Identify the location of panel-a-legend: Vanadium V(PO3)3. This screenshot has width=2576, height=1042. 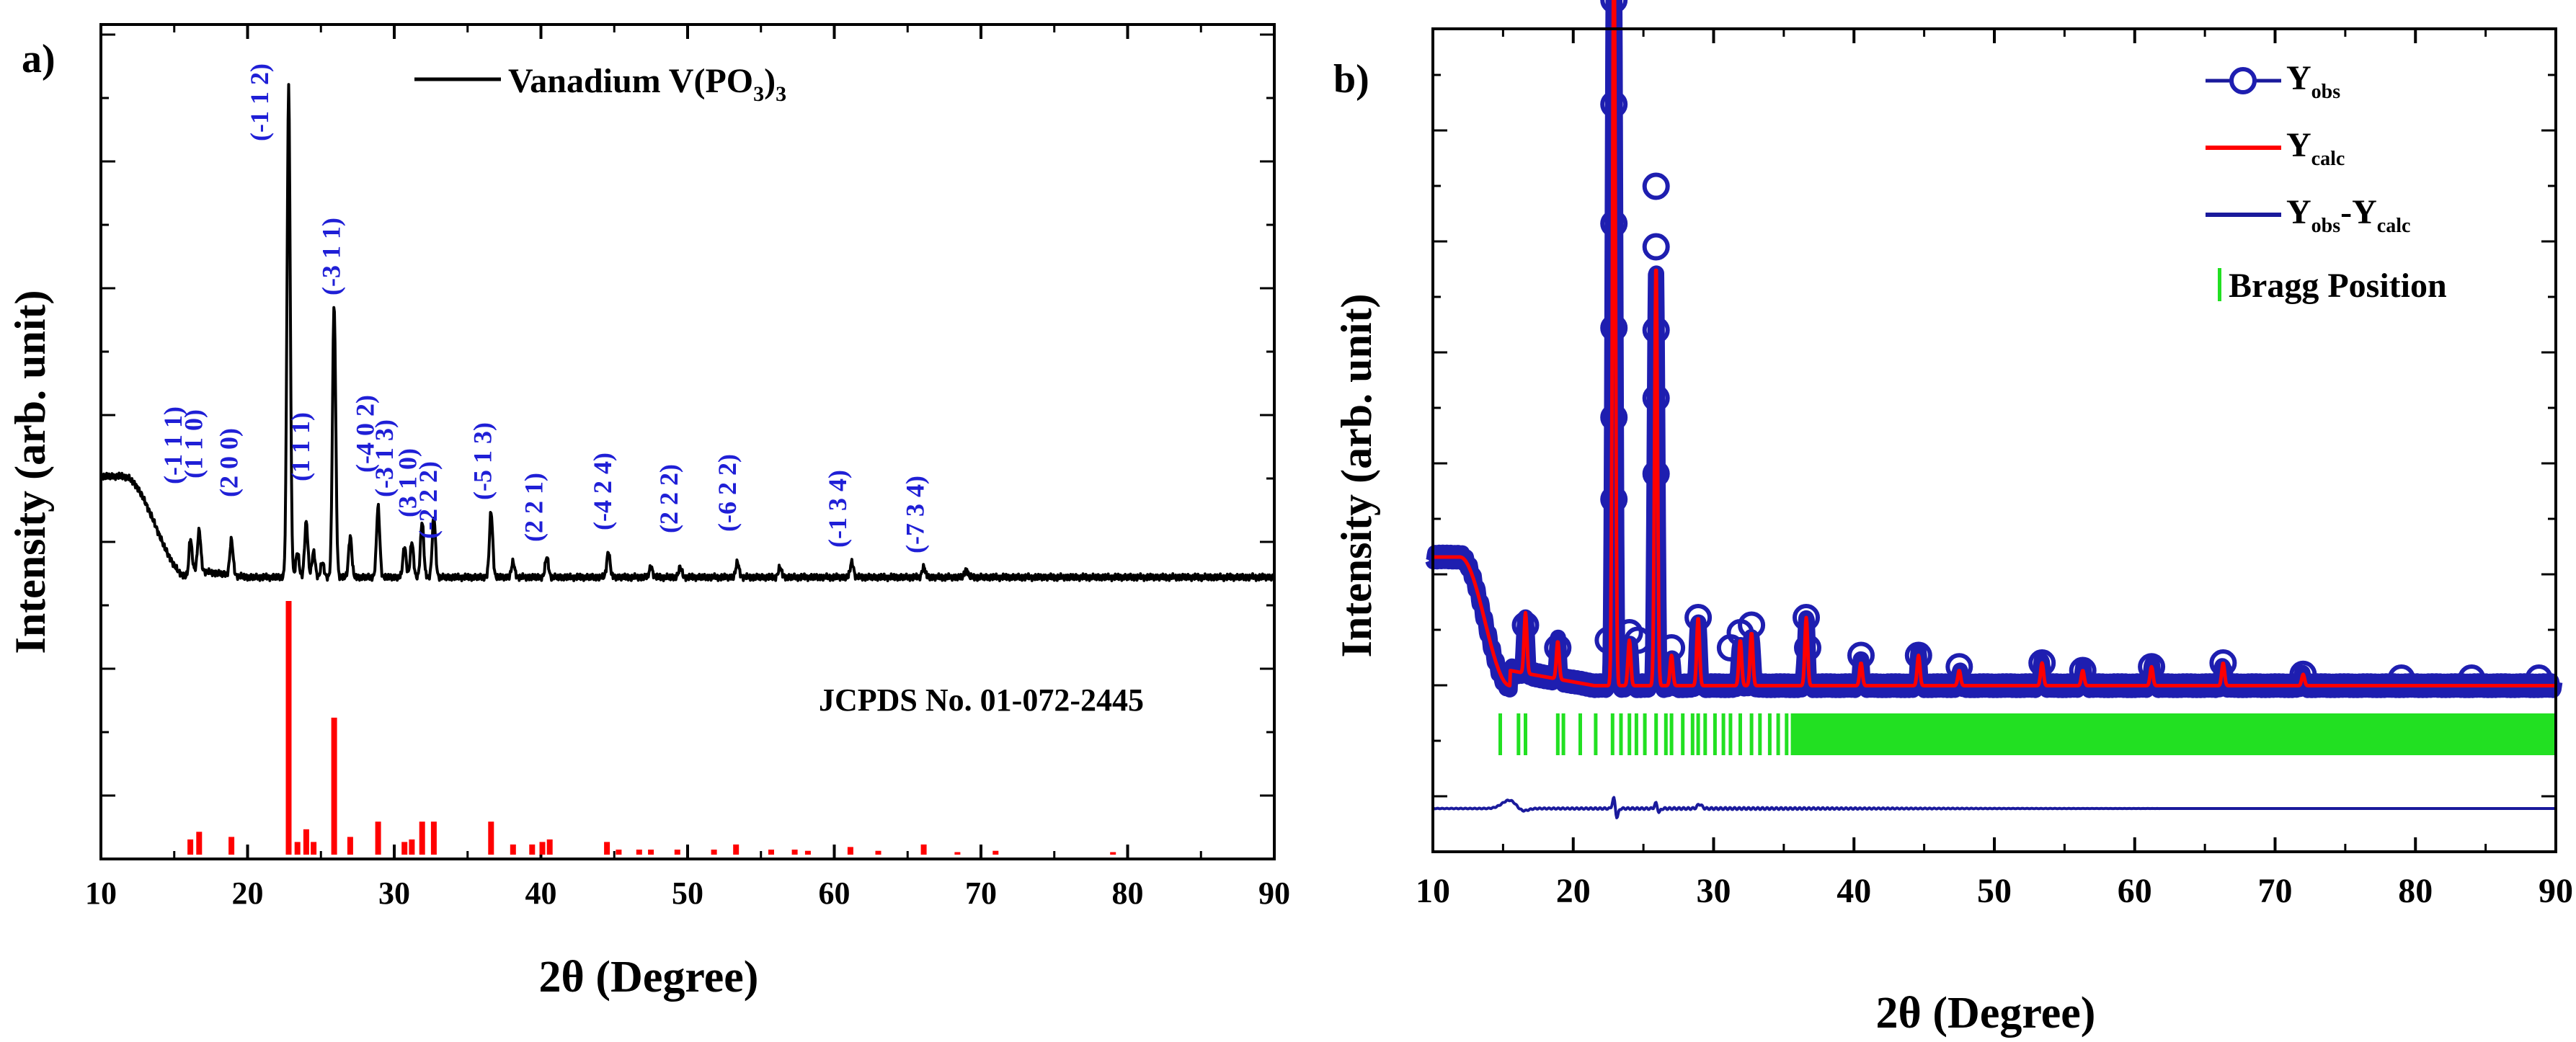
(600, 84).